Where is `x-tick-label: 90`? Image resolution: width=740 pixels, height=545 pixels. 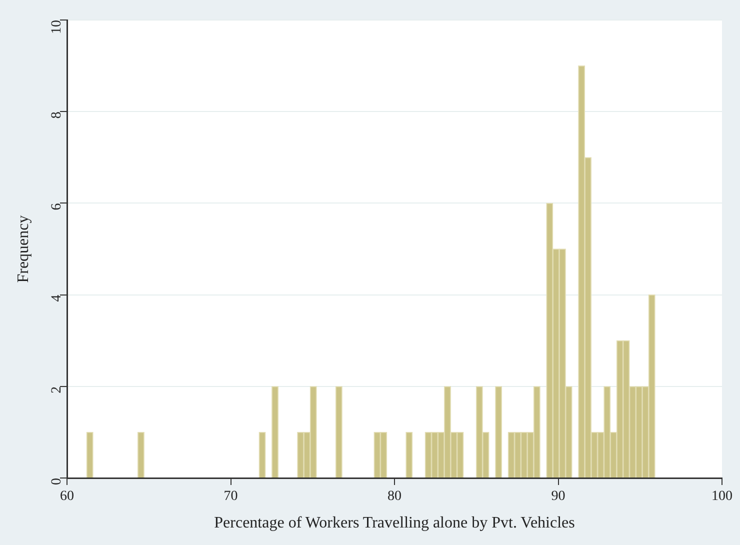 x-tick-label: 90 is located at coordinates (558, 496).